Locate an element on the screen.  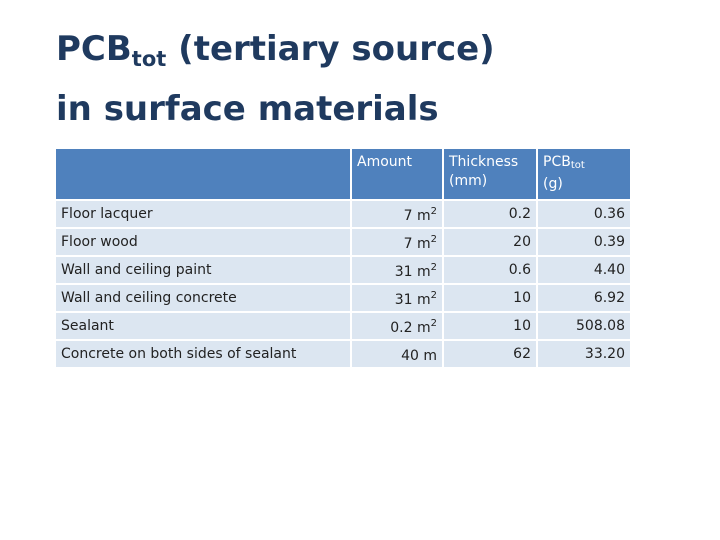
material-cell: Floor lacquer is located at coordinates (203, 214).